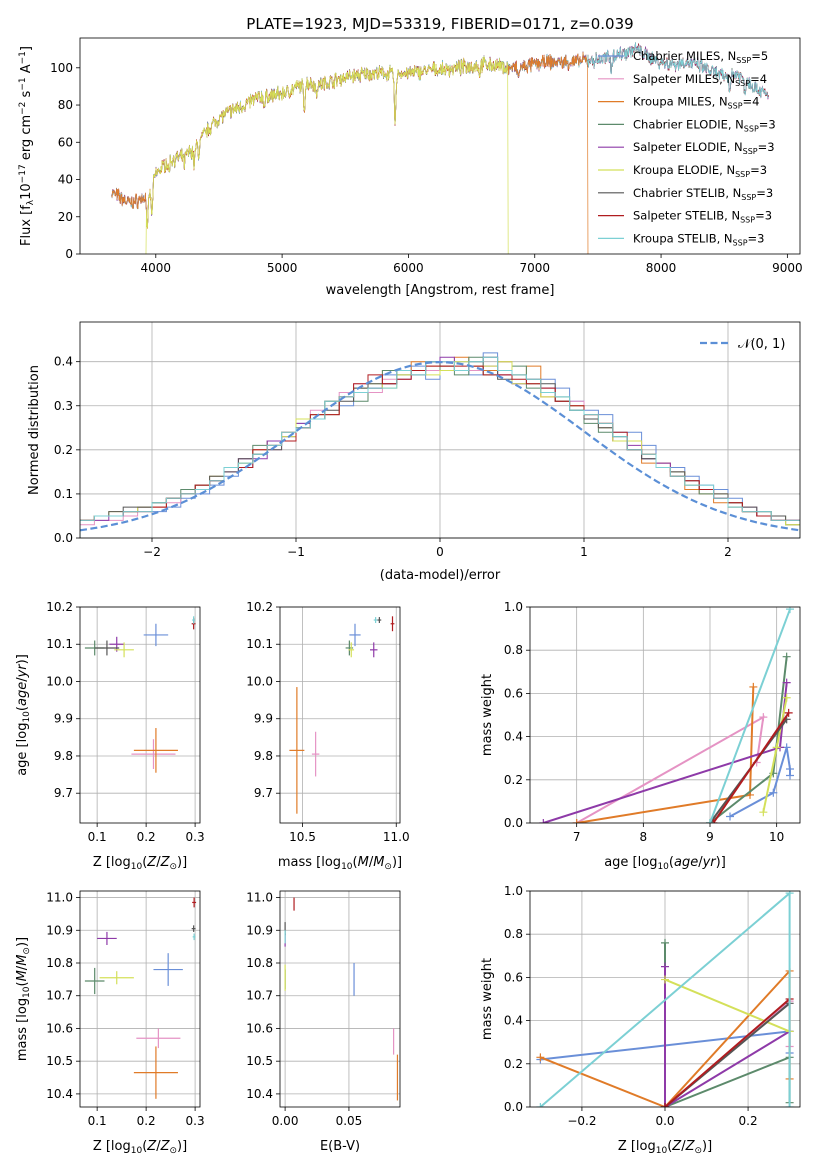 This screenshot has height=1170, width=819. What do you see at coordinates (513, 780) in the screenshot?
I see `y-tick-label: 0.2` at bounding box center [513, 780].